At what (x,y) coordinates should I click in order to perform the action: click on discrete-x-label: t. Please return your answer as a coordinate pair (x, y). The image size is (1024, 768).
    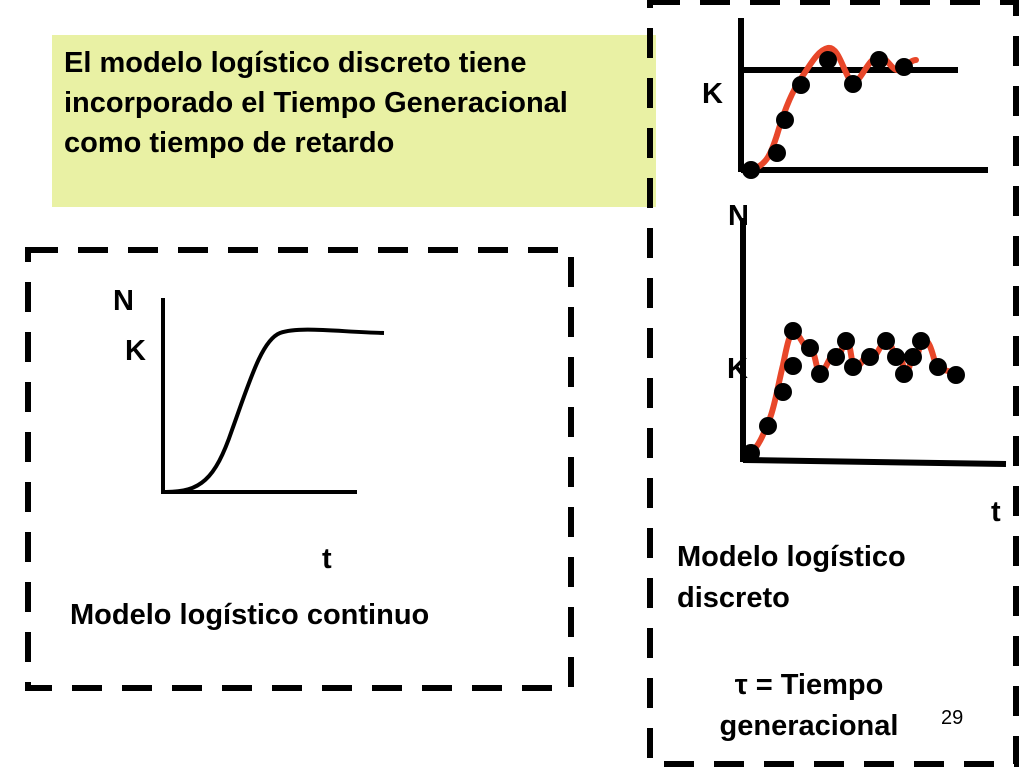
    Looking at the image, I should click on (996, 512).